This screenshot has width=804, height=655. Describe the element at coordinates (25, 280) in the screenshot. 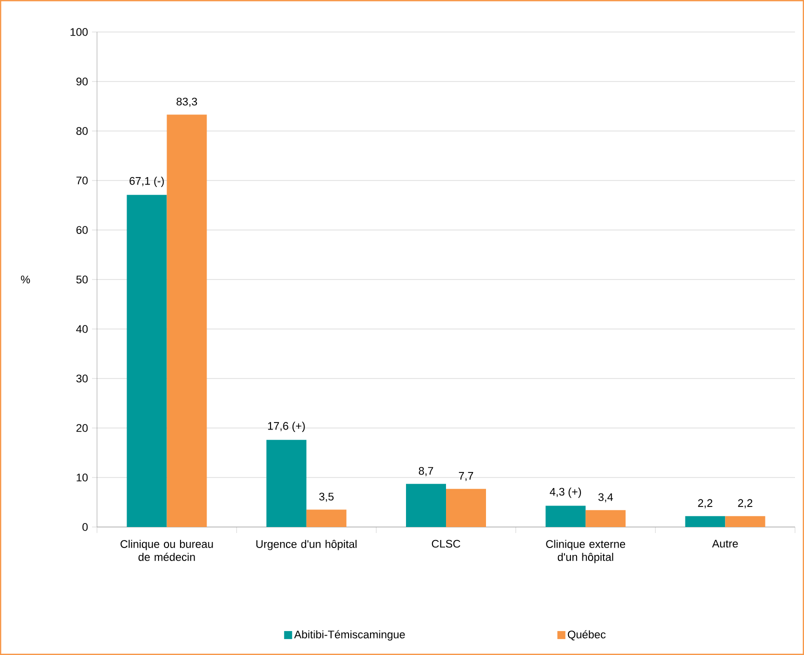

I see `y-axis-title: %` at that location.